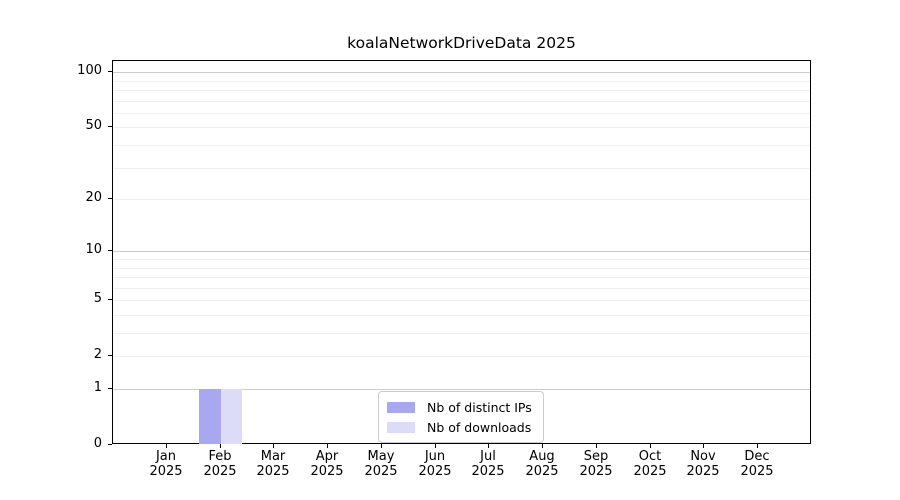 Image resolution: width=900 pixels, height=500 pixels. I want to click on legend-swatch-distinct-ips, so click(401, 407).